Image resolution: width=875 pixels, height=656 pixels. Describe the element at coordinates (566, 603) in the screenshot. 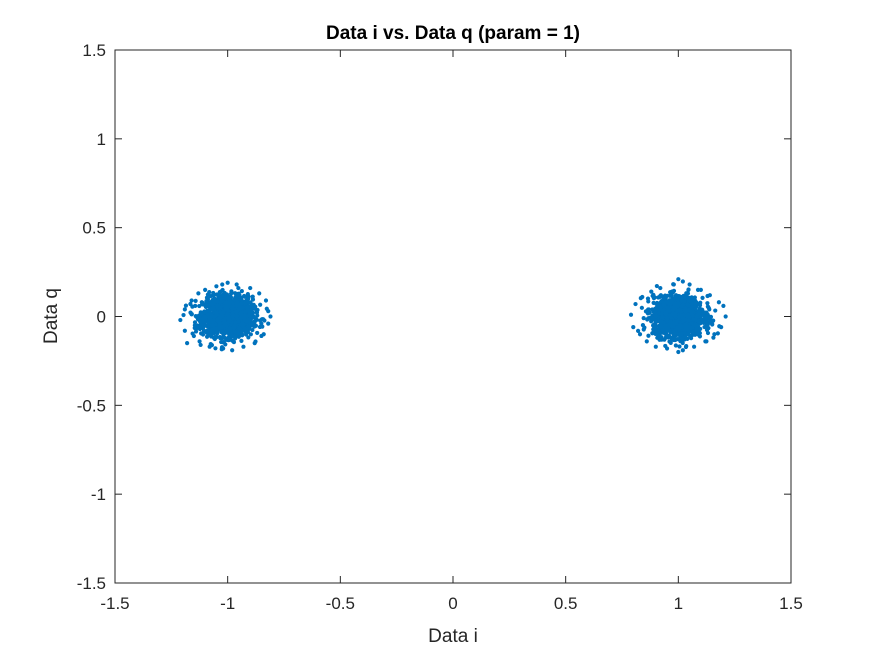

I see `x-tick-label: 0.5` at that location.